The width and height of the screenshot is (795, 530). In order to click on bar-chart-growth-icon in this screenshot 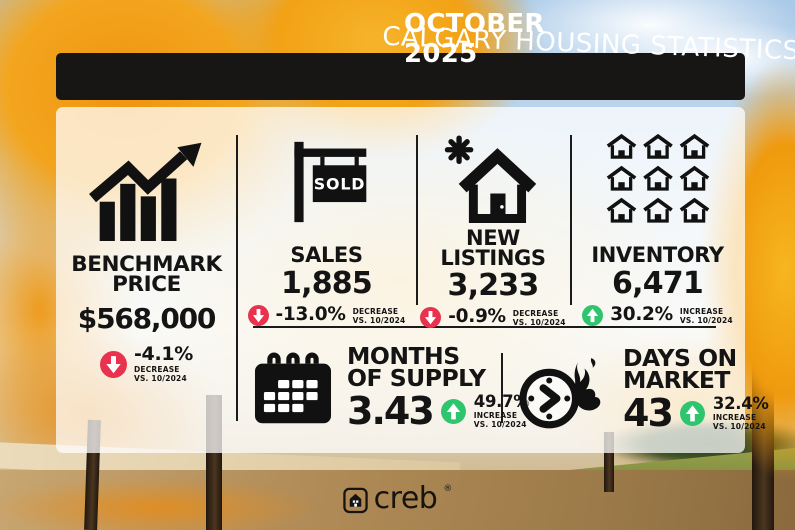, I will do `click(144, 191)`.